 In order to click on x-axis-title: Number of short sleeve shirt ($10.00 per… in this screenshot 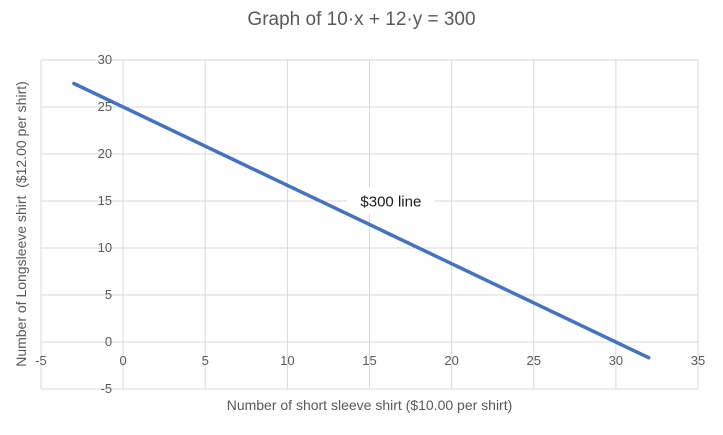, I will do `click(369, 405)`.